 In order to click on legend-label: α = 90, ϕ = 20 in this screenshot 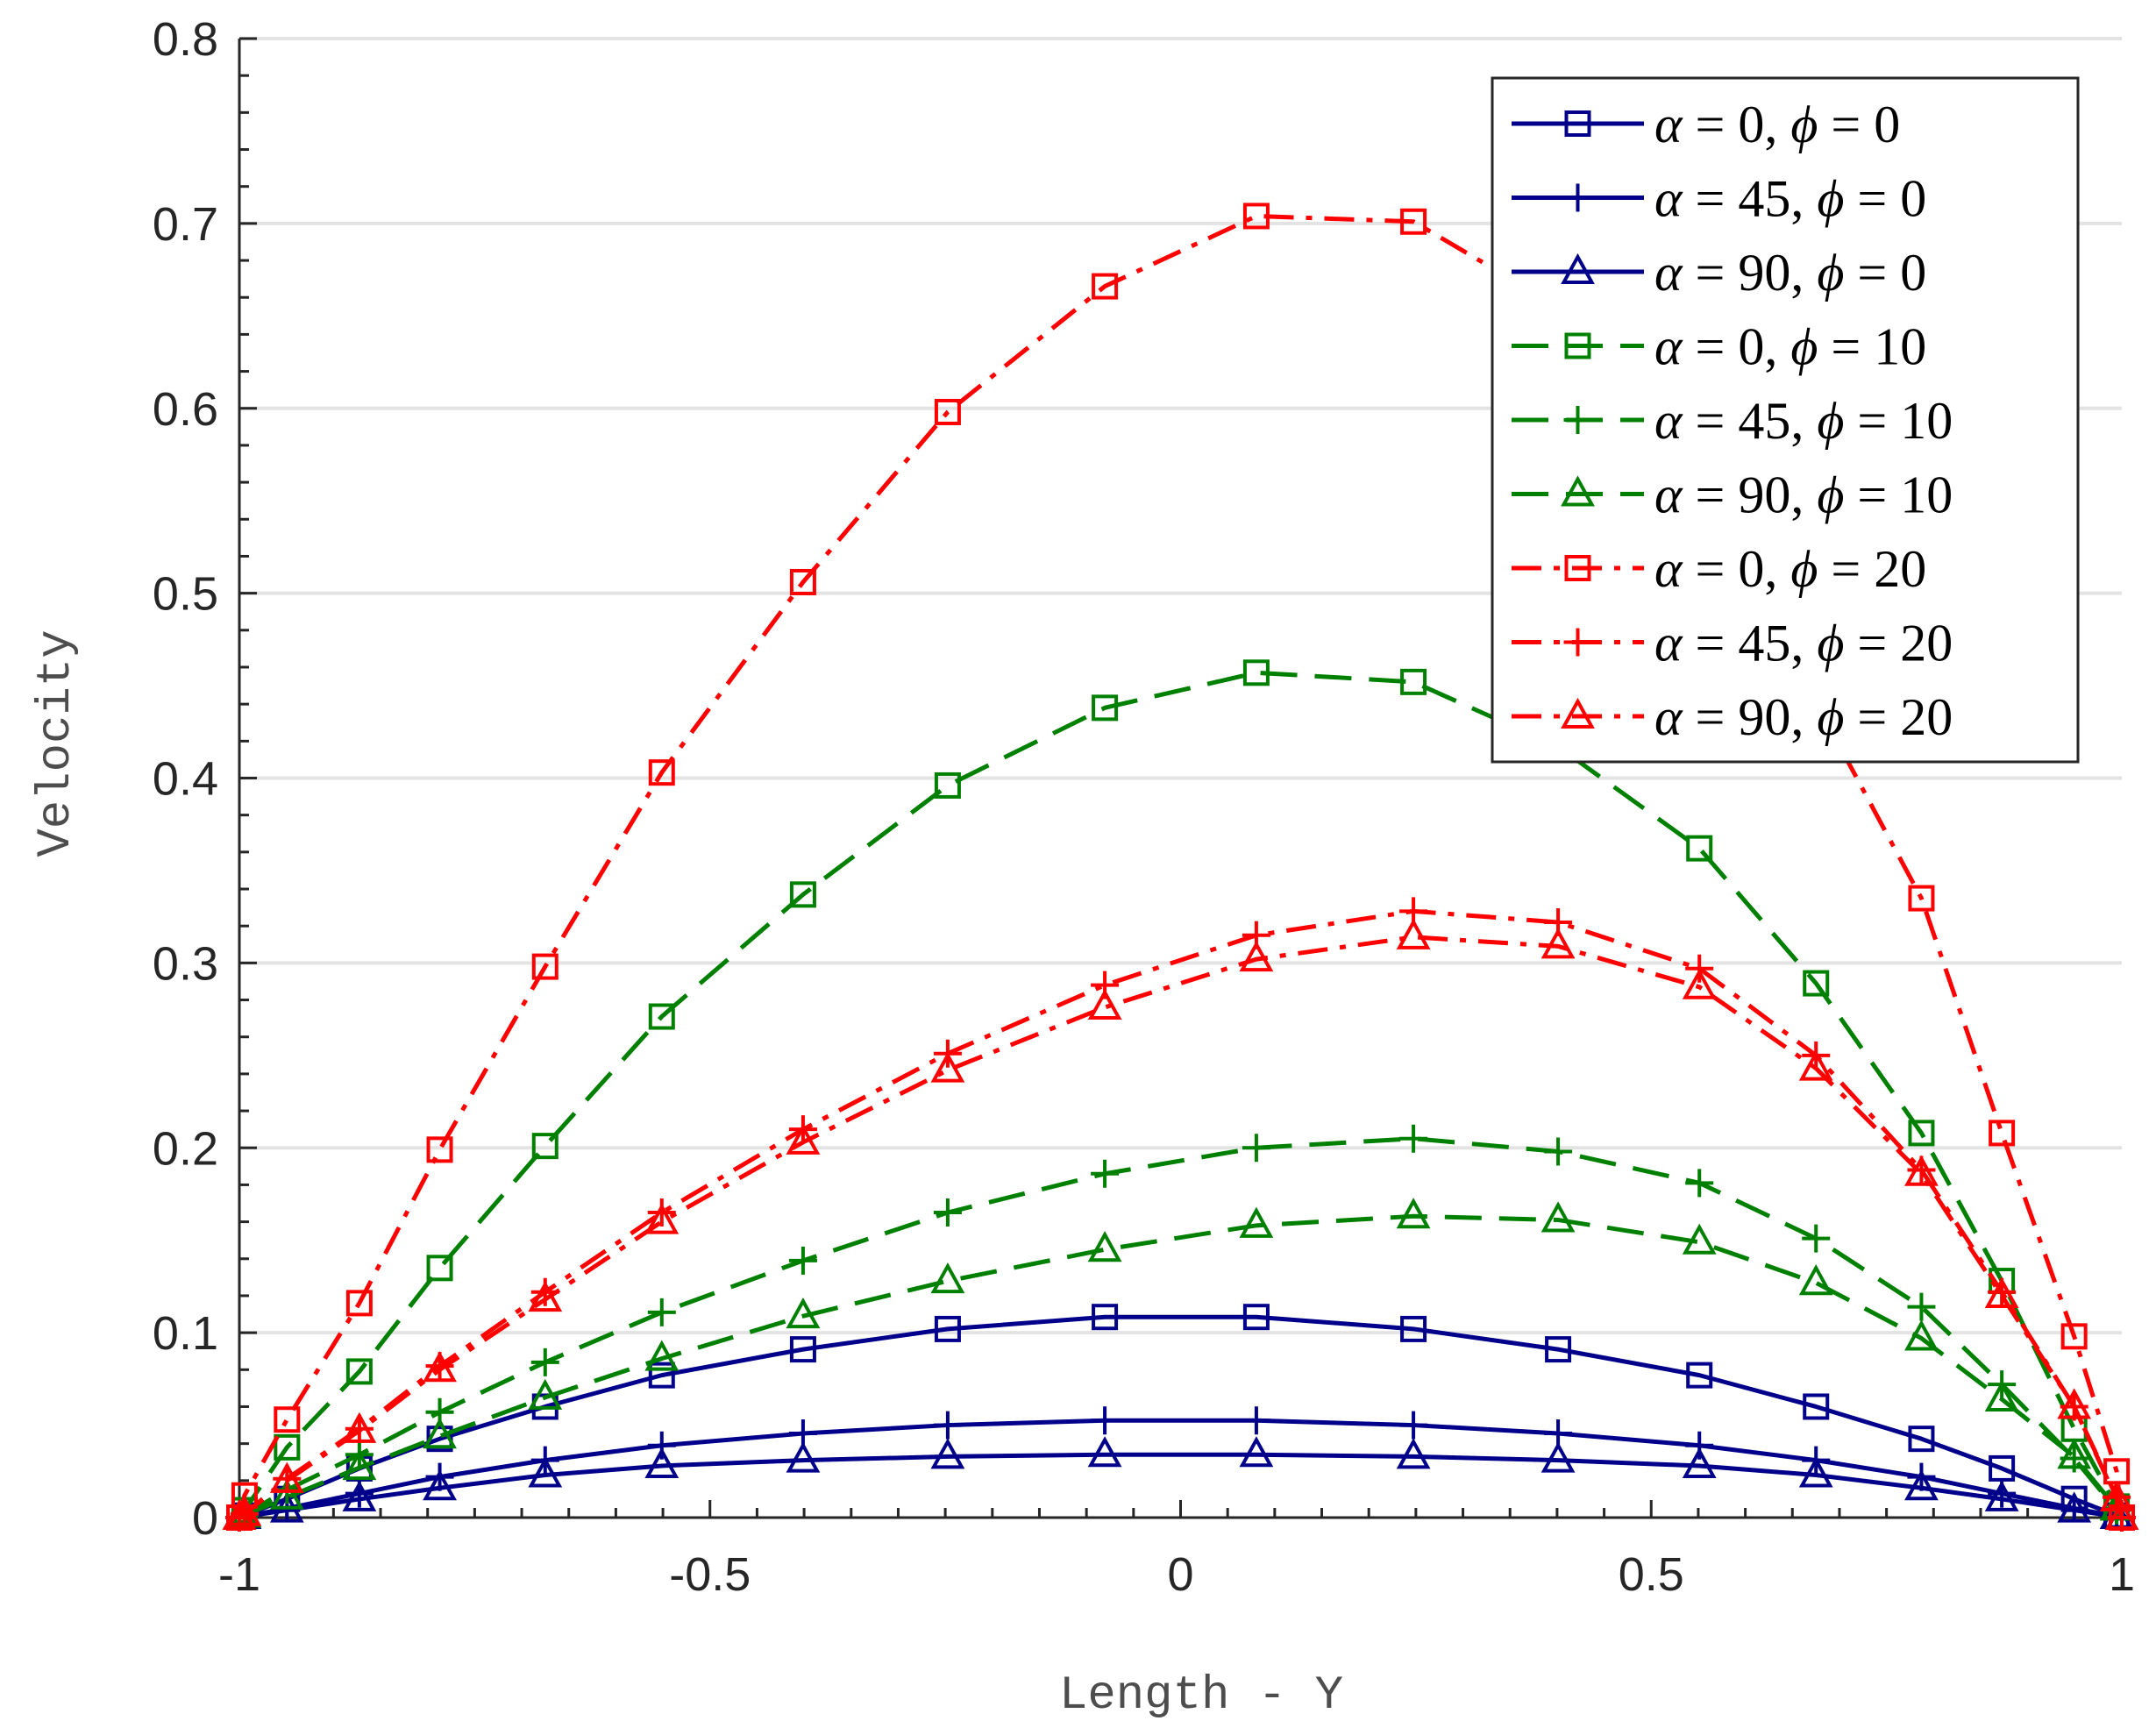, I will do `click(1803, 717)`.